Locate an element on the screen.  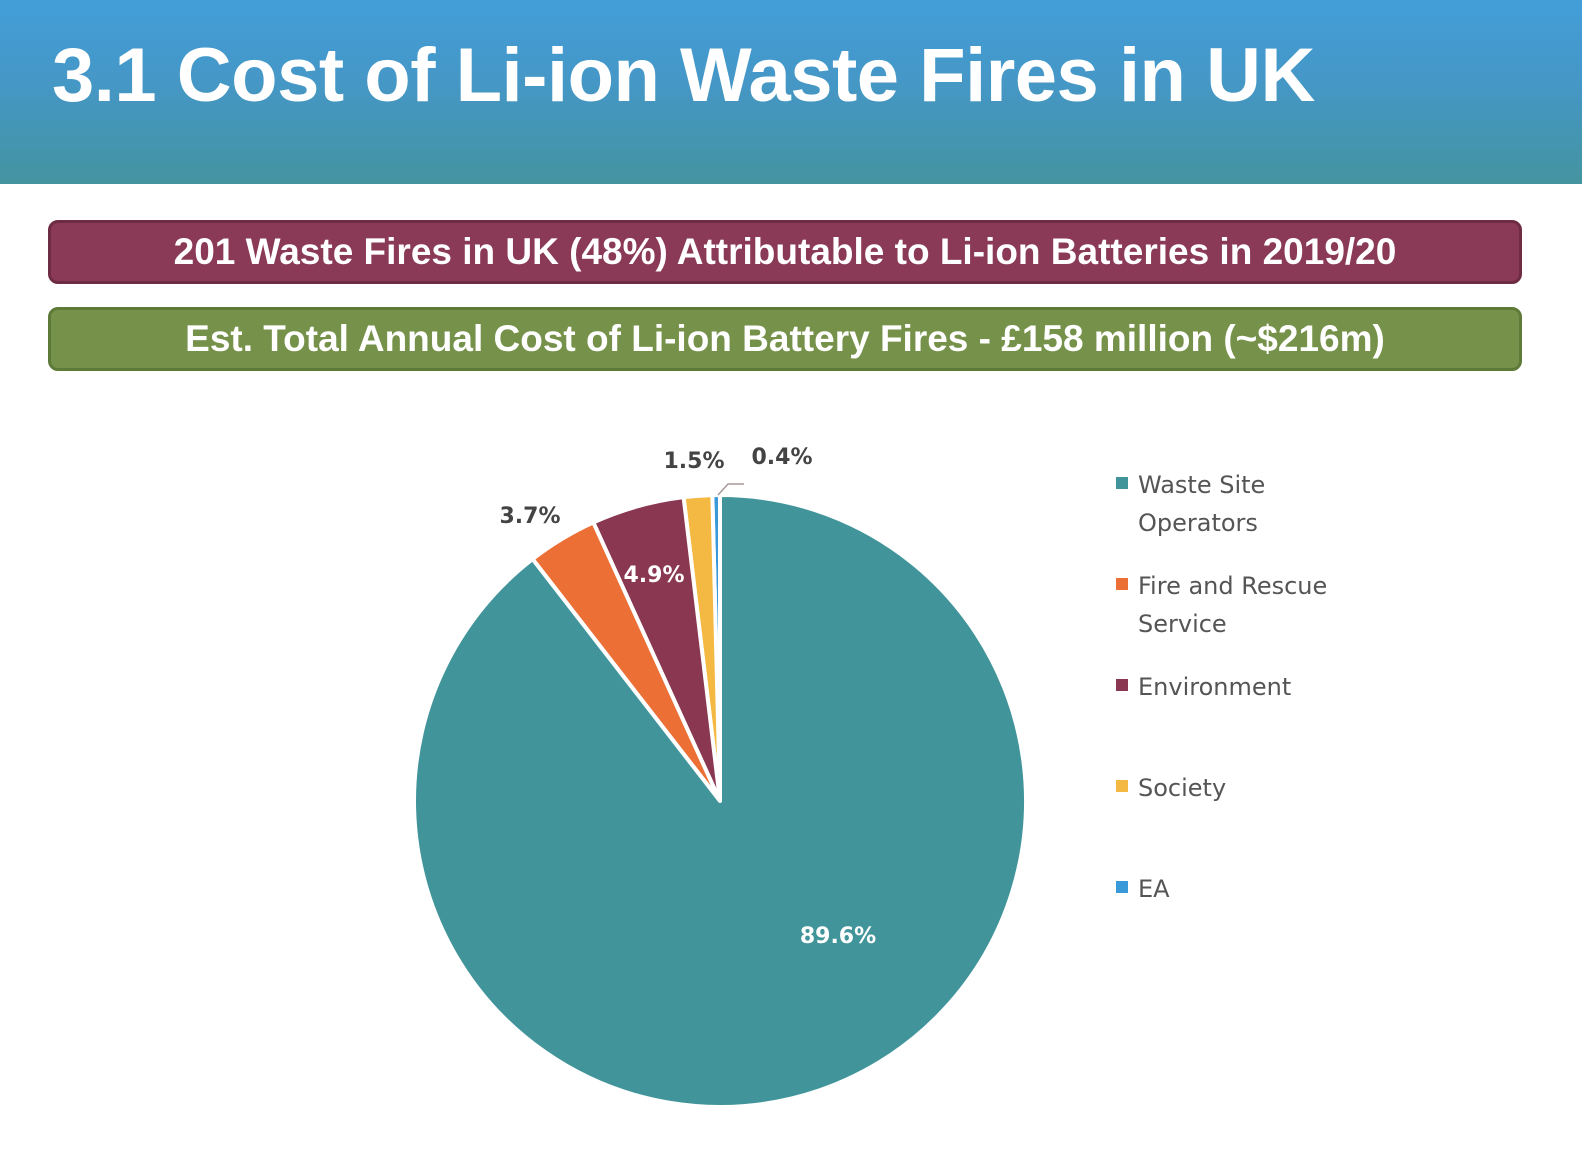
legend-item-ea: EA is located at coordinates (1237, 889).